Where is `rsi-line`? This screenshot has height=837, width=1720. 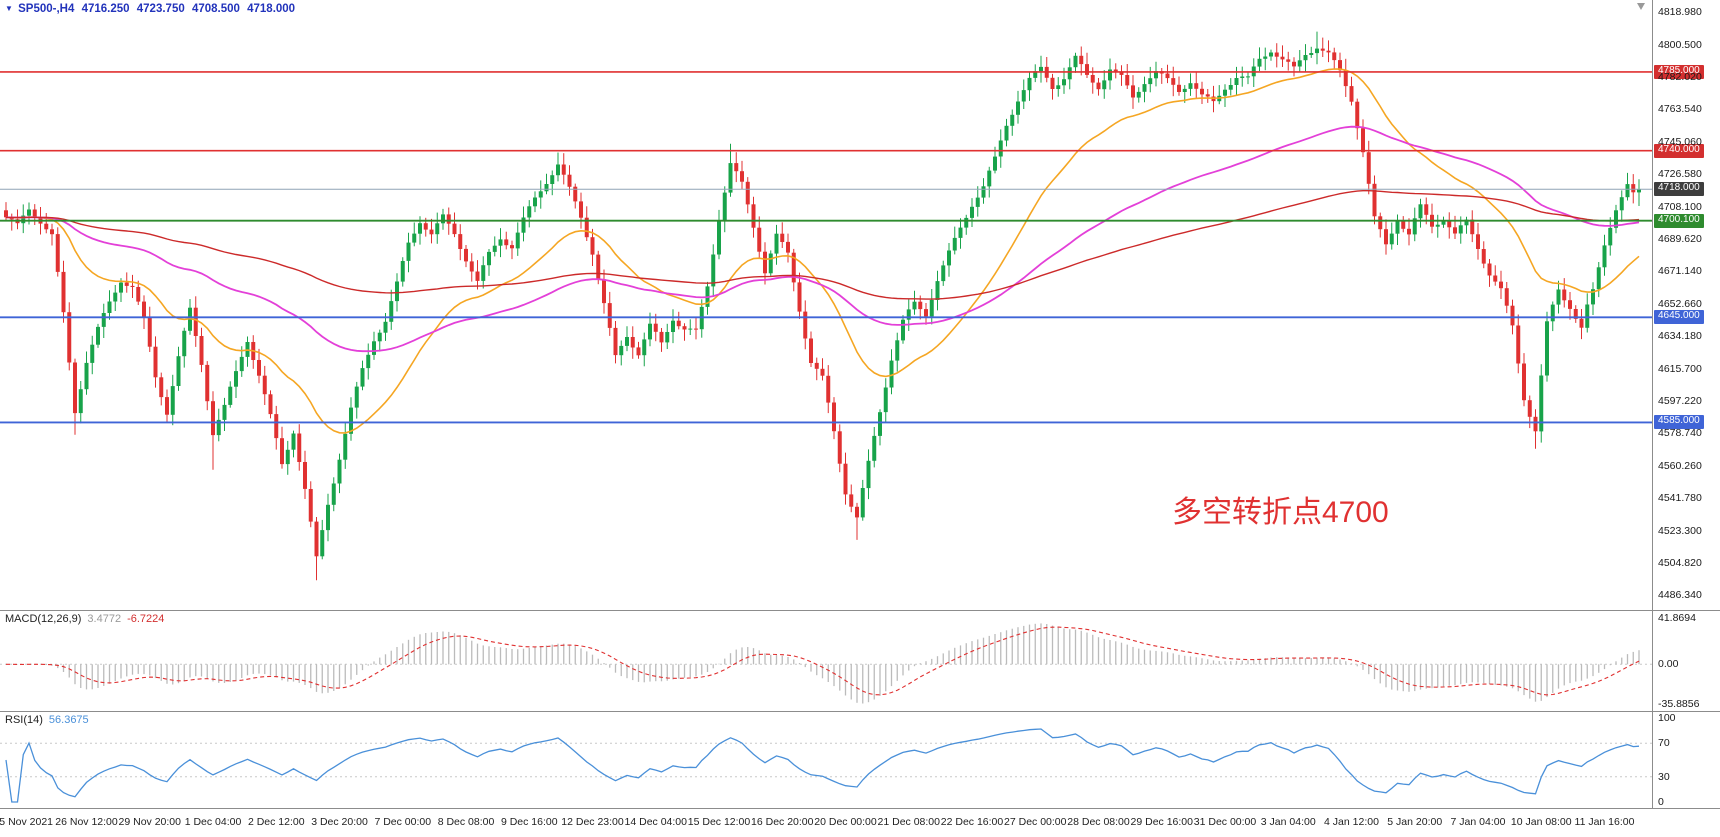 rsi-line is located at coordinates (822, 765).